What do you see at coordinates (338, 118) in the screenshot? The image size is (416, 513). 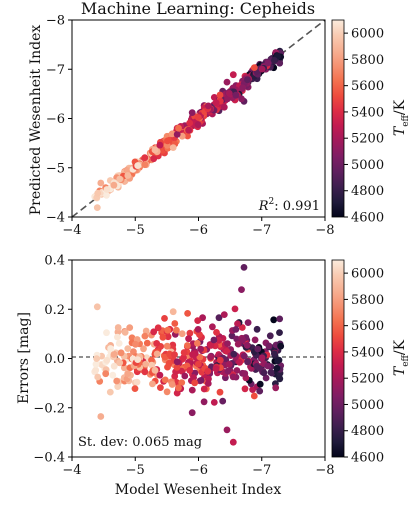 I see `top-colorbar-gradient` at bounding box center [338, 118].